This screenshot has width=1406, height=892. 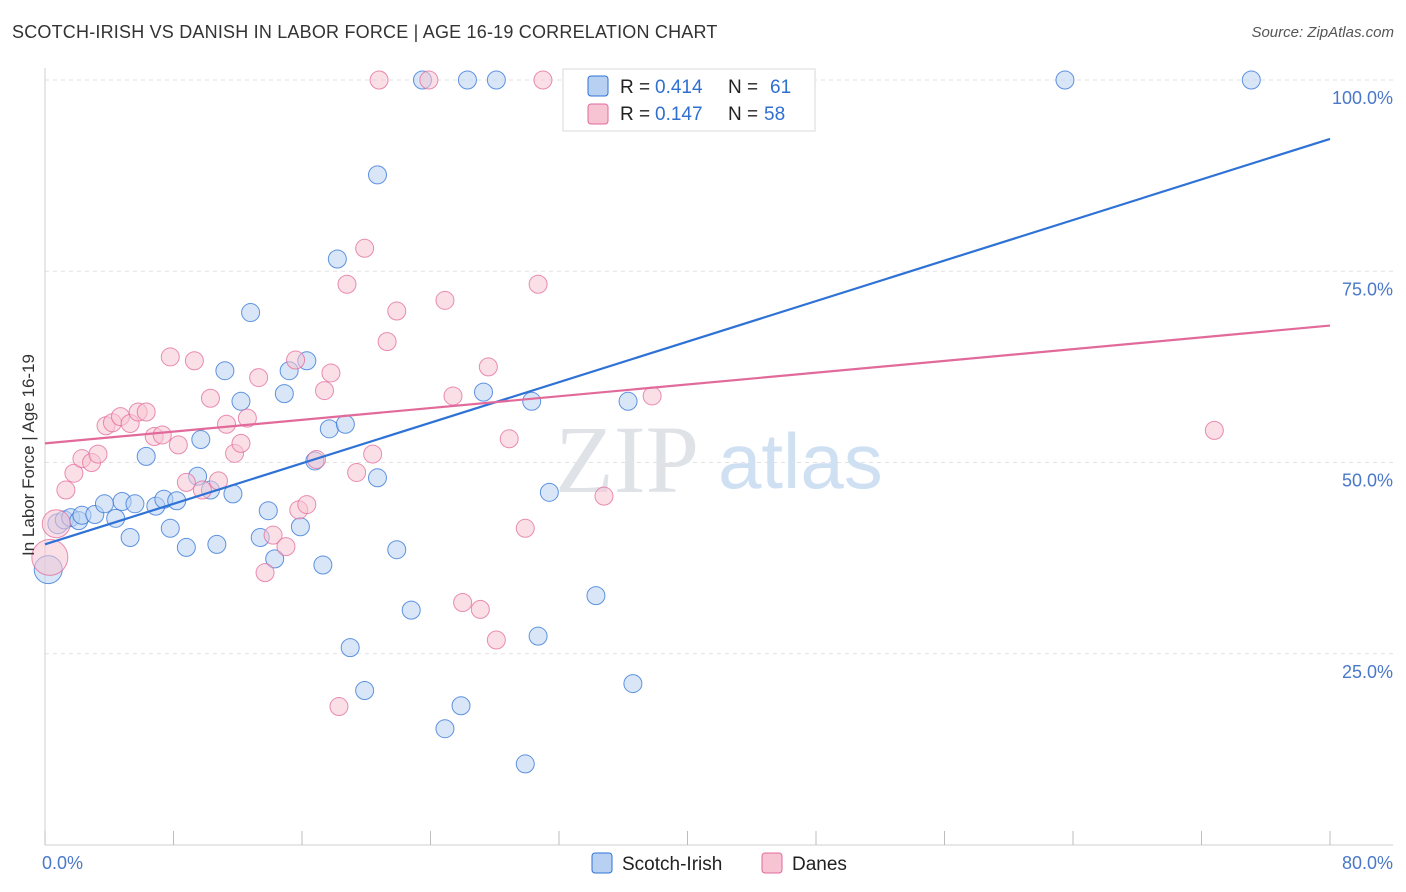 I want to click on legend-n-label-2: N =, so click(x=743, y=114).